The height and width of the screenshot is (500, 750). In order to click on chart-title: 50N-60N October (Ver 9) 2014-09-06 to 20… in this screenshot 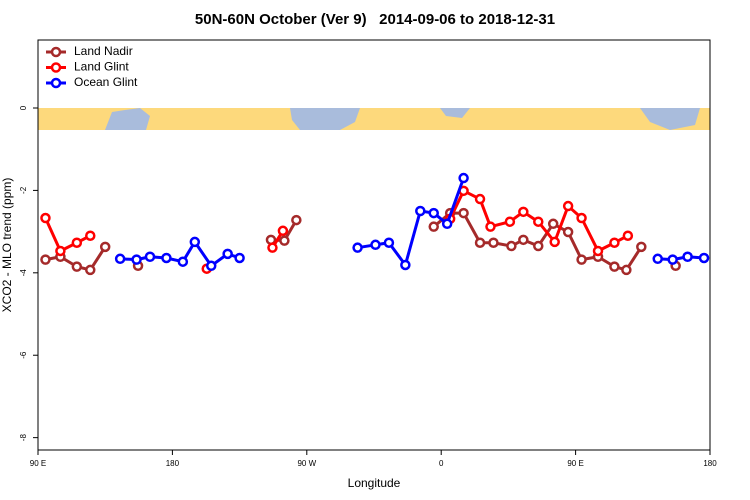, I will do `click(375, 19)`.